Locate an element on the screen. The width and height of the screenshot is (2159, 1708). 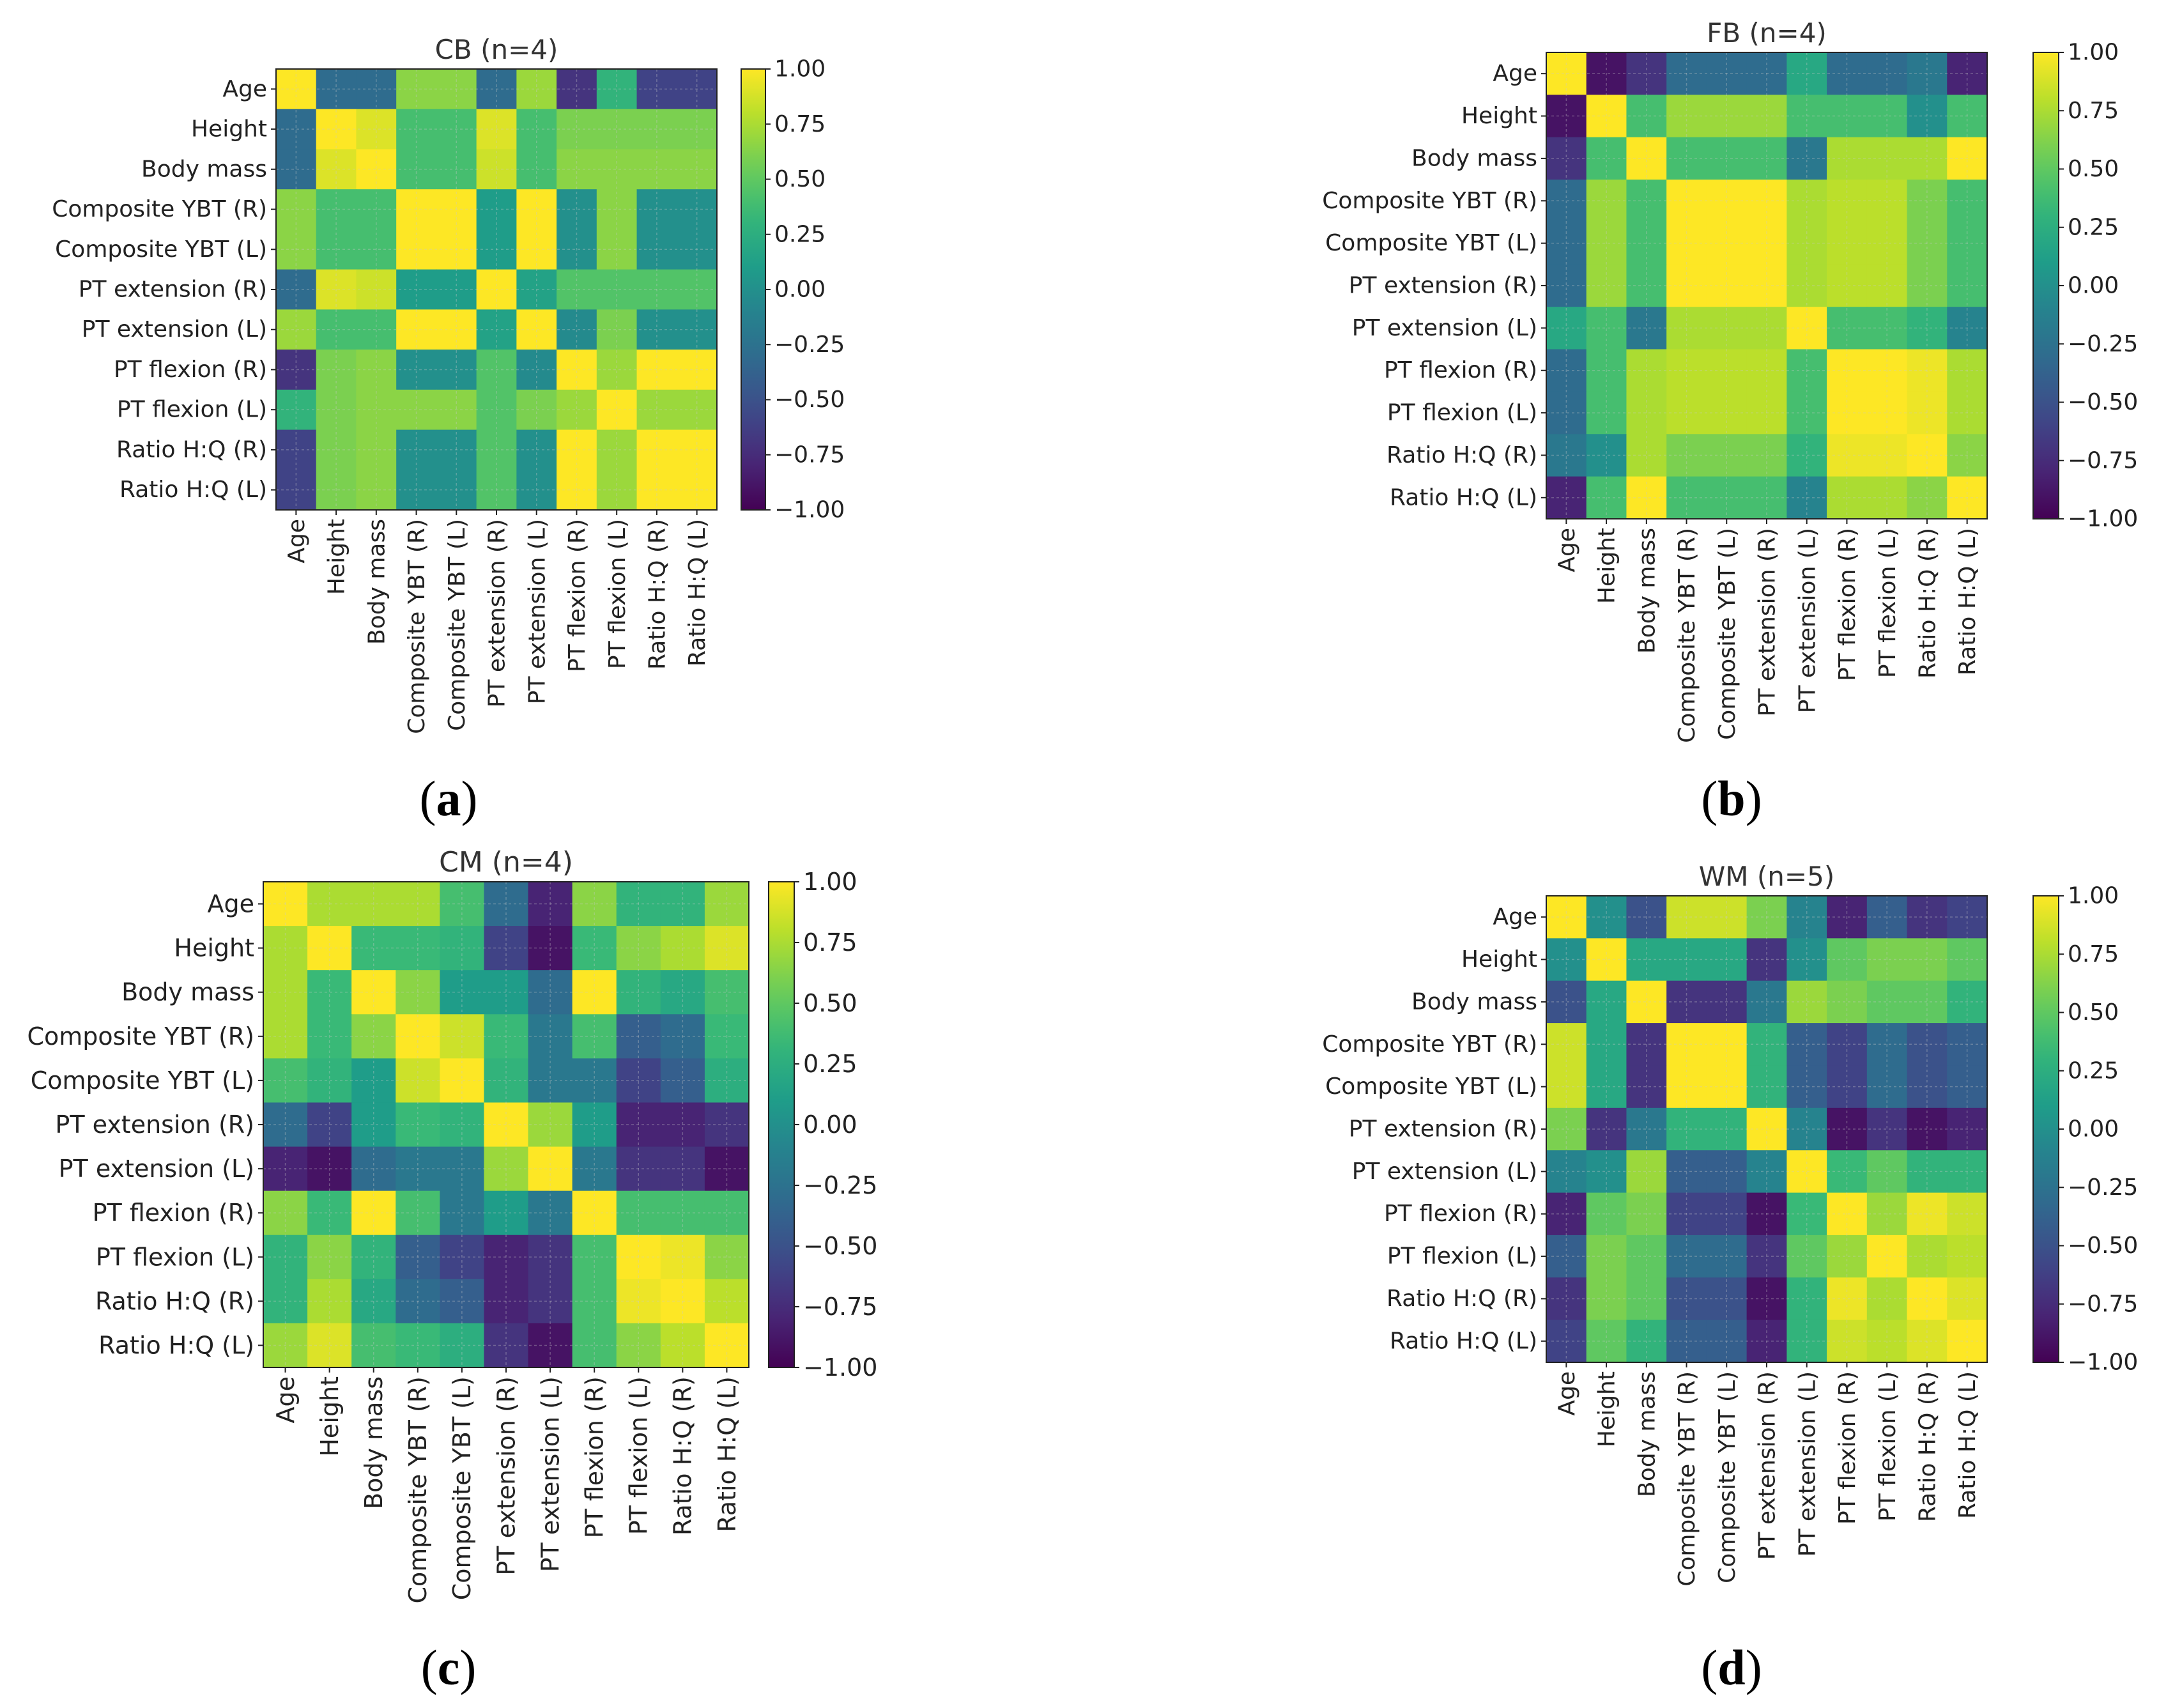
heatmap-cell-r7-c6 is located at coordinates (1806, 370).